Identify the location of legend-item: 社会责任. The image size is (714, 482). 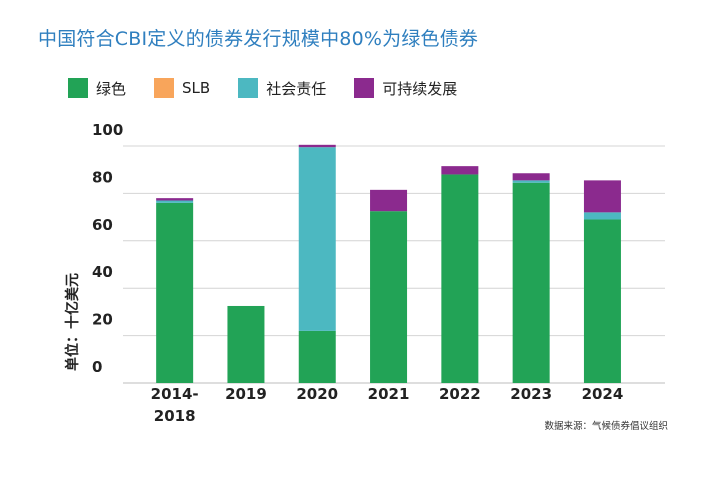
(282, 88).